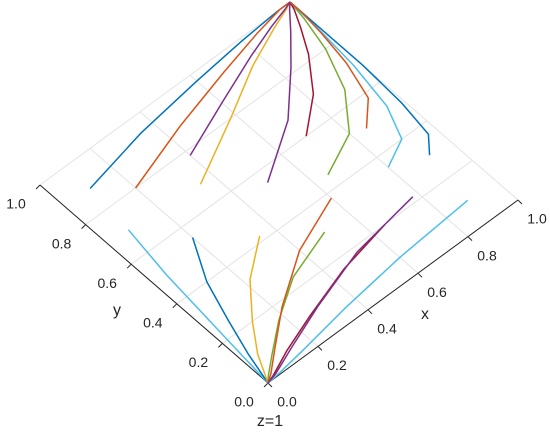 Image resolution: width=550 pixels, height=432 pixels. I want to click on x-tick-label: 1.0, so click(537, 219).